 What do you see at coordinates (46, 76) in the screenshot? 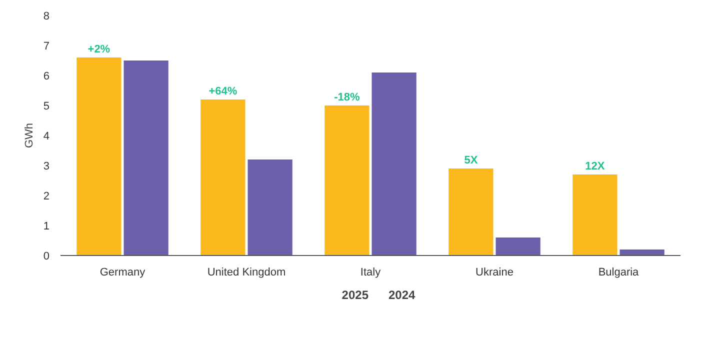
I see `y-tick-label: 6` at bounding box center [46, 76].